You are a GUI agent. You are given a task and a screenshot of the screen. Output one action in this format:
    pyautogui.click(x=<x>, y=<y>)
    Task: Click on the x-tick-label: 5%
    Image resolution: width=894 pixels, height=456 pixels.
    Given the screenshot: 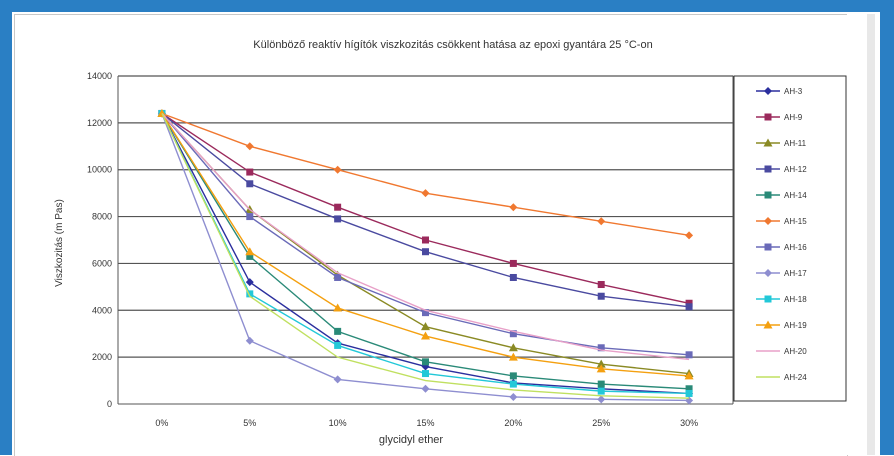 What is the action you would take?
    pyautogui.click(x=249, y=423)
    